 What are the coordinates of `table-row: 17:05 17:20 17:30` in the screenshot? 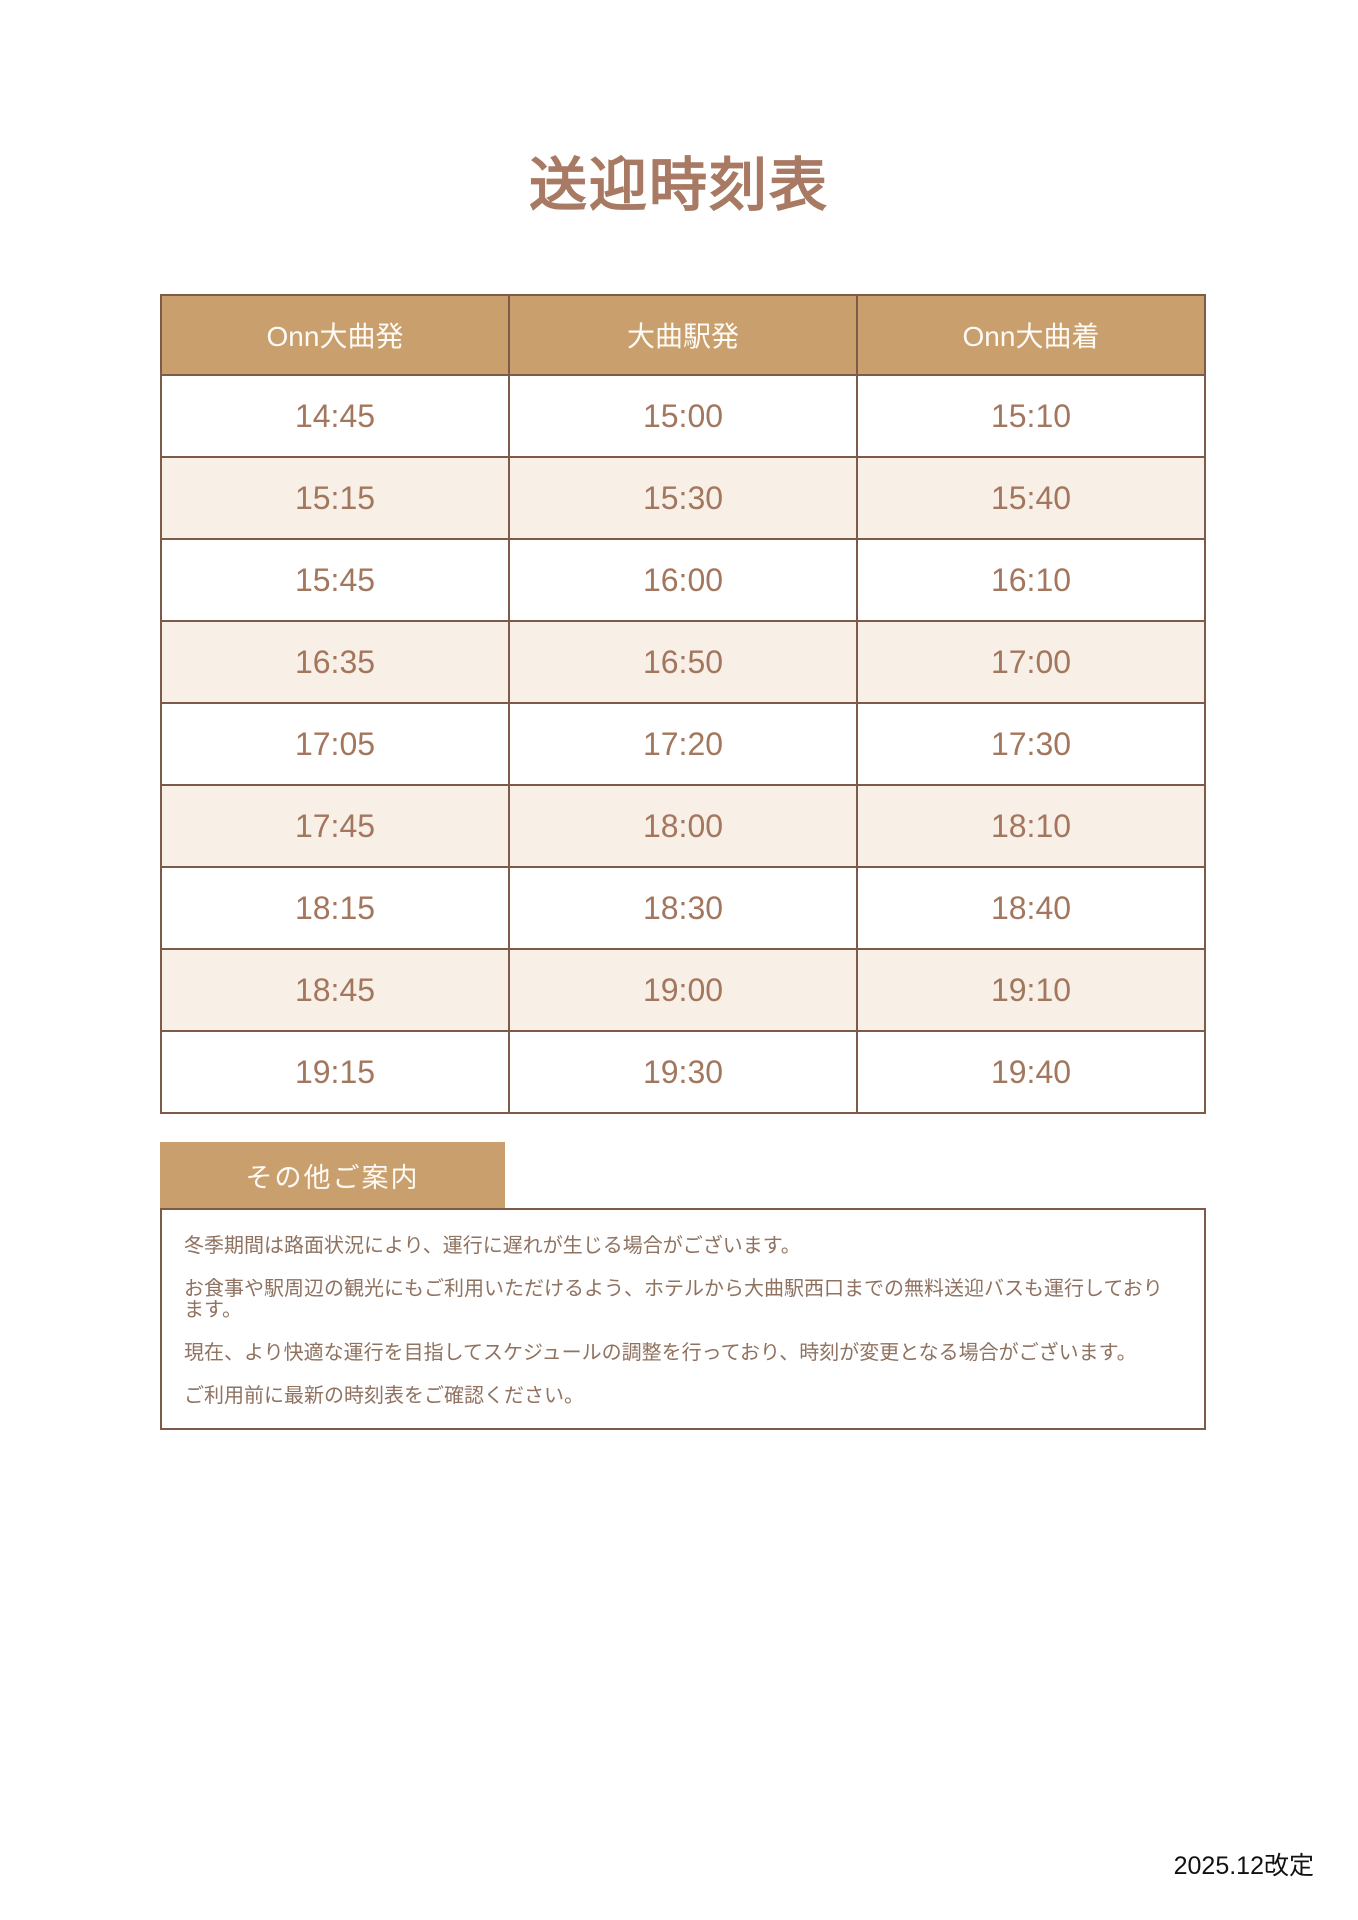 It's located at (683, 744).